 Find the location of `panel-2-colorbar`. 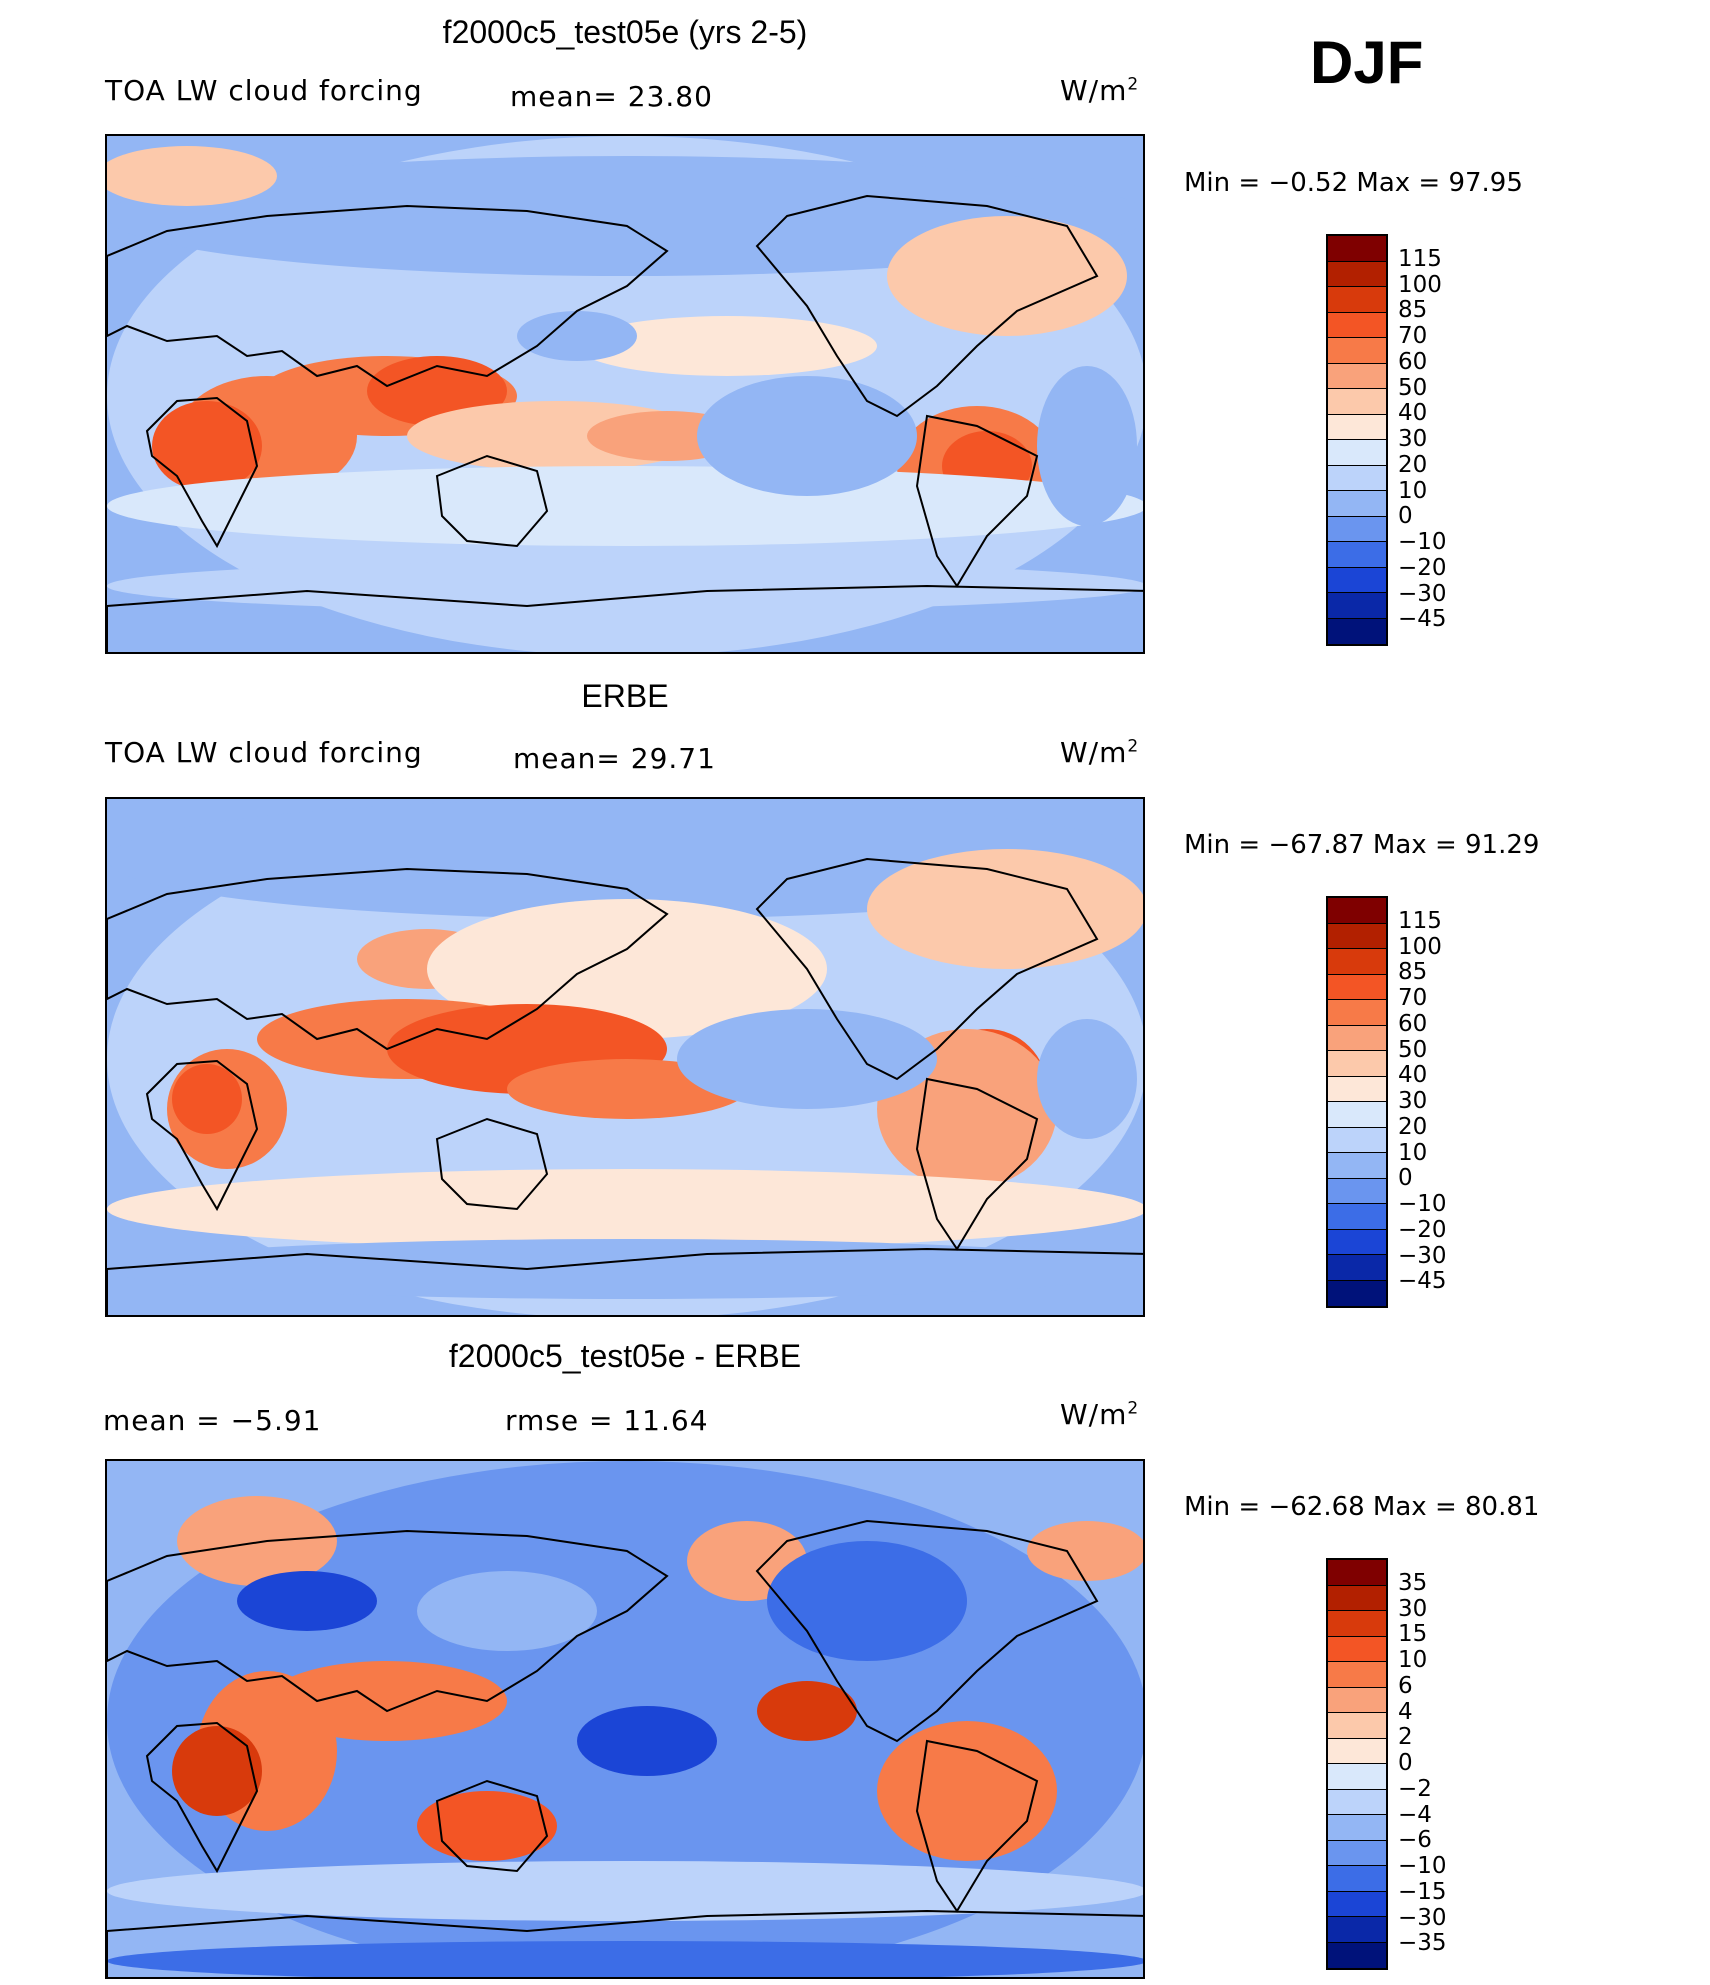

panel-2-colorbar is located at coordinates (1357, 1102).